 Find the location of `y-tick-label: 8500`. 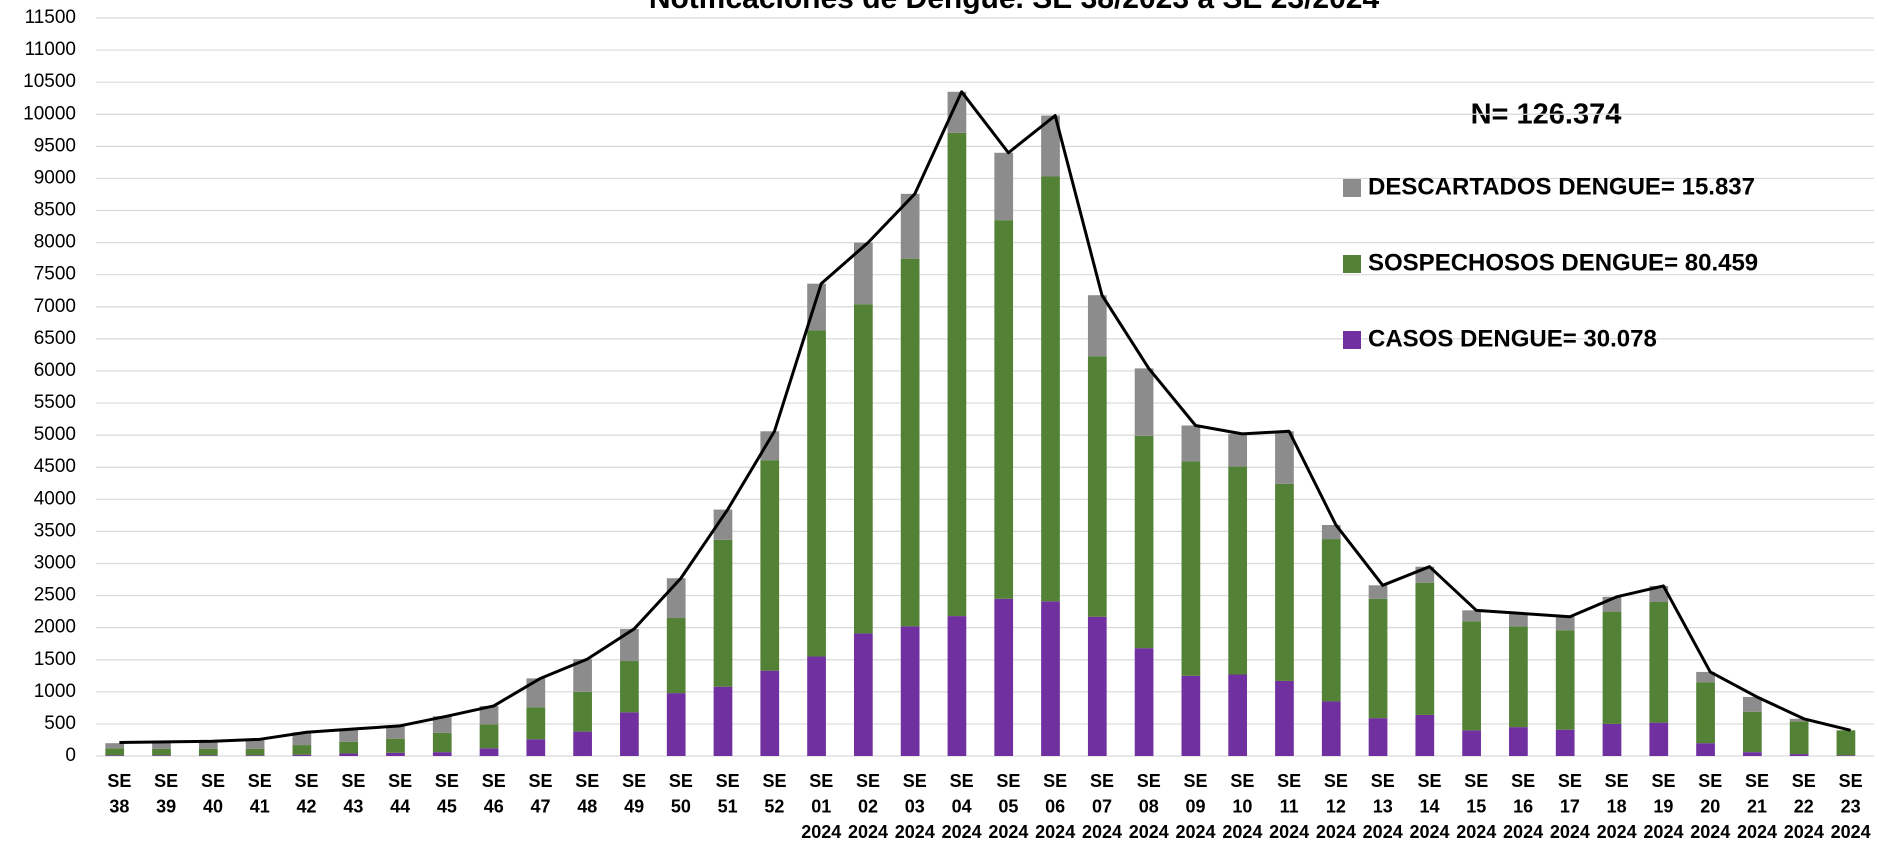

y-tick-label: 8500 is located at coordinates (55, 210).